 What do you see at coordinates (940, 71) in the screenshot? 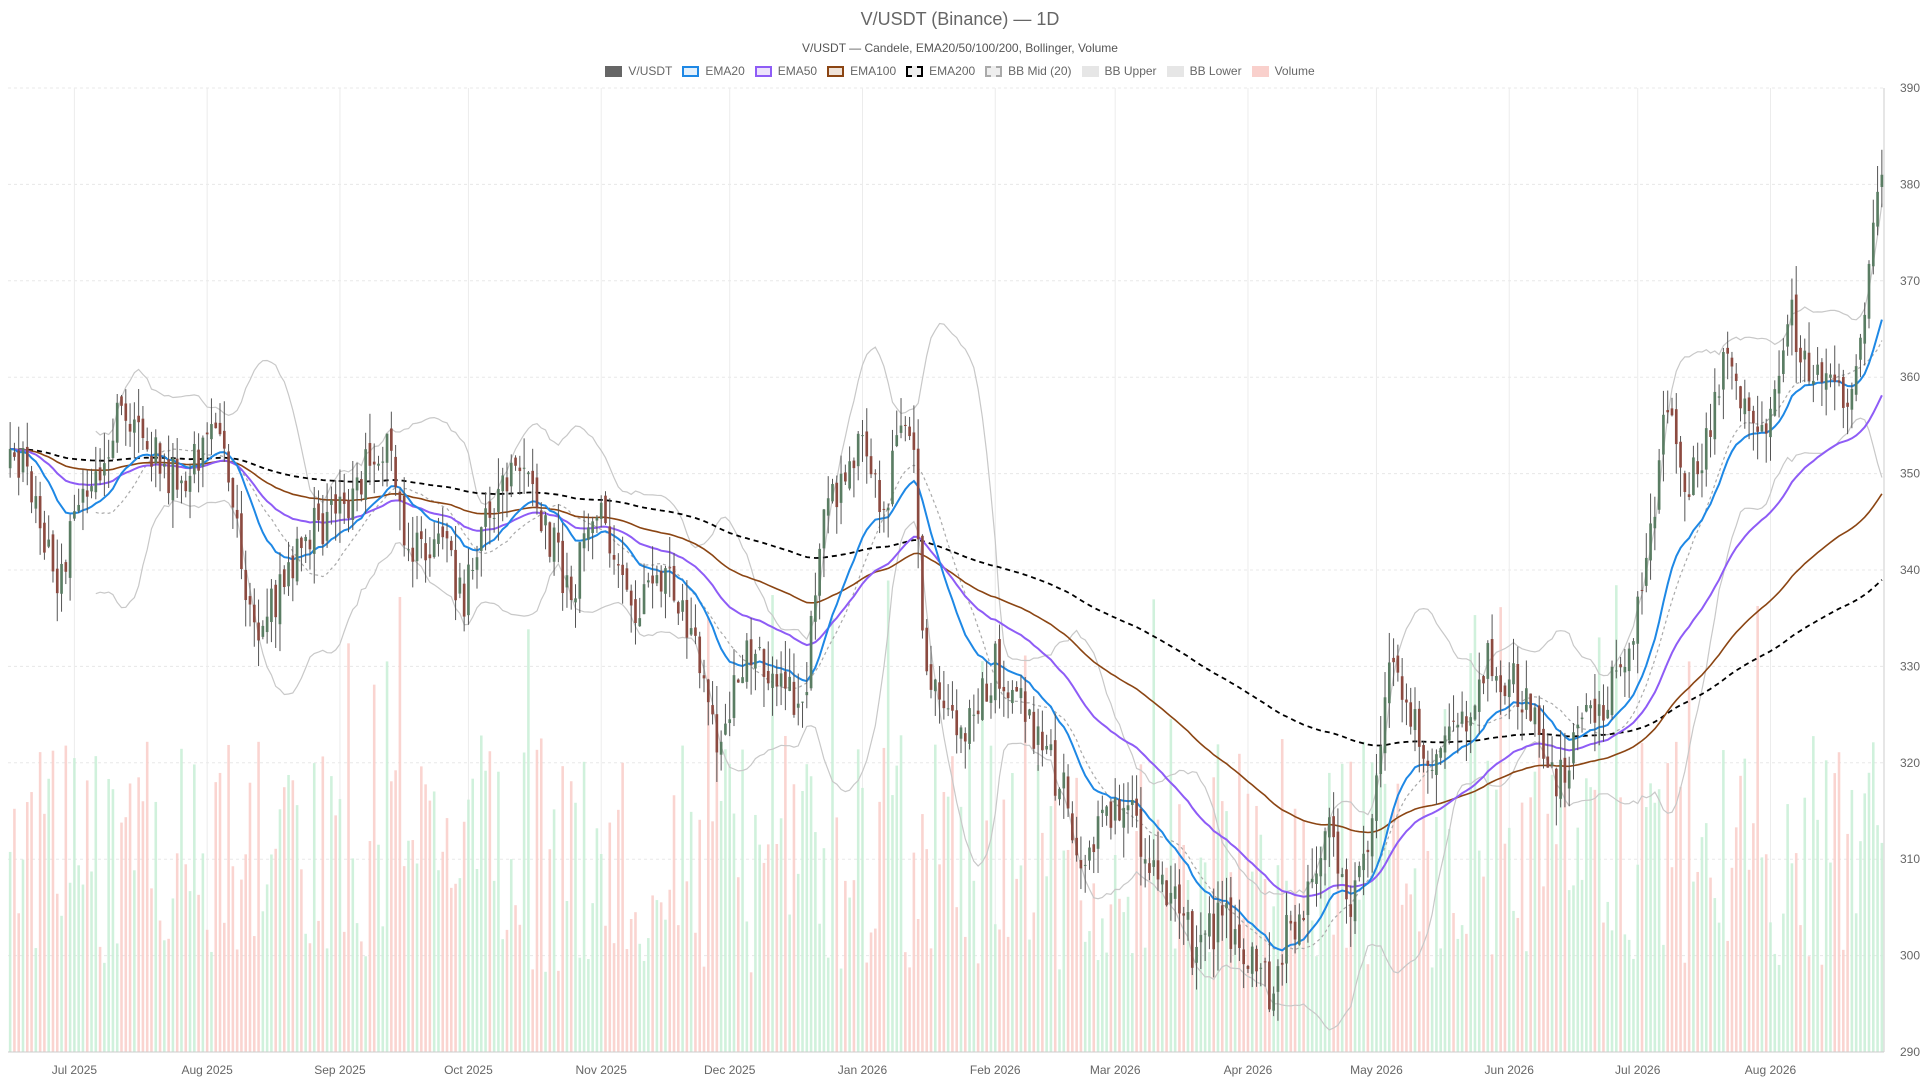
I see `legend-item: EMA200` at bounding box center [940, 71].